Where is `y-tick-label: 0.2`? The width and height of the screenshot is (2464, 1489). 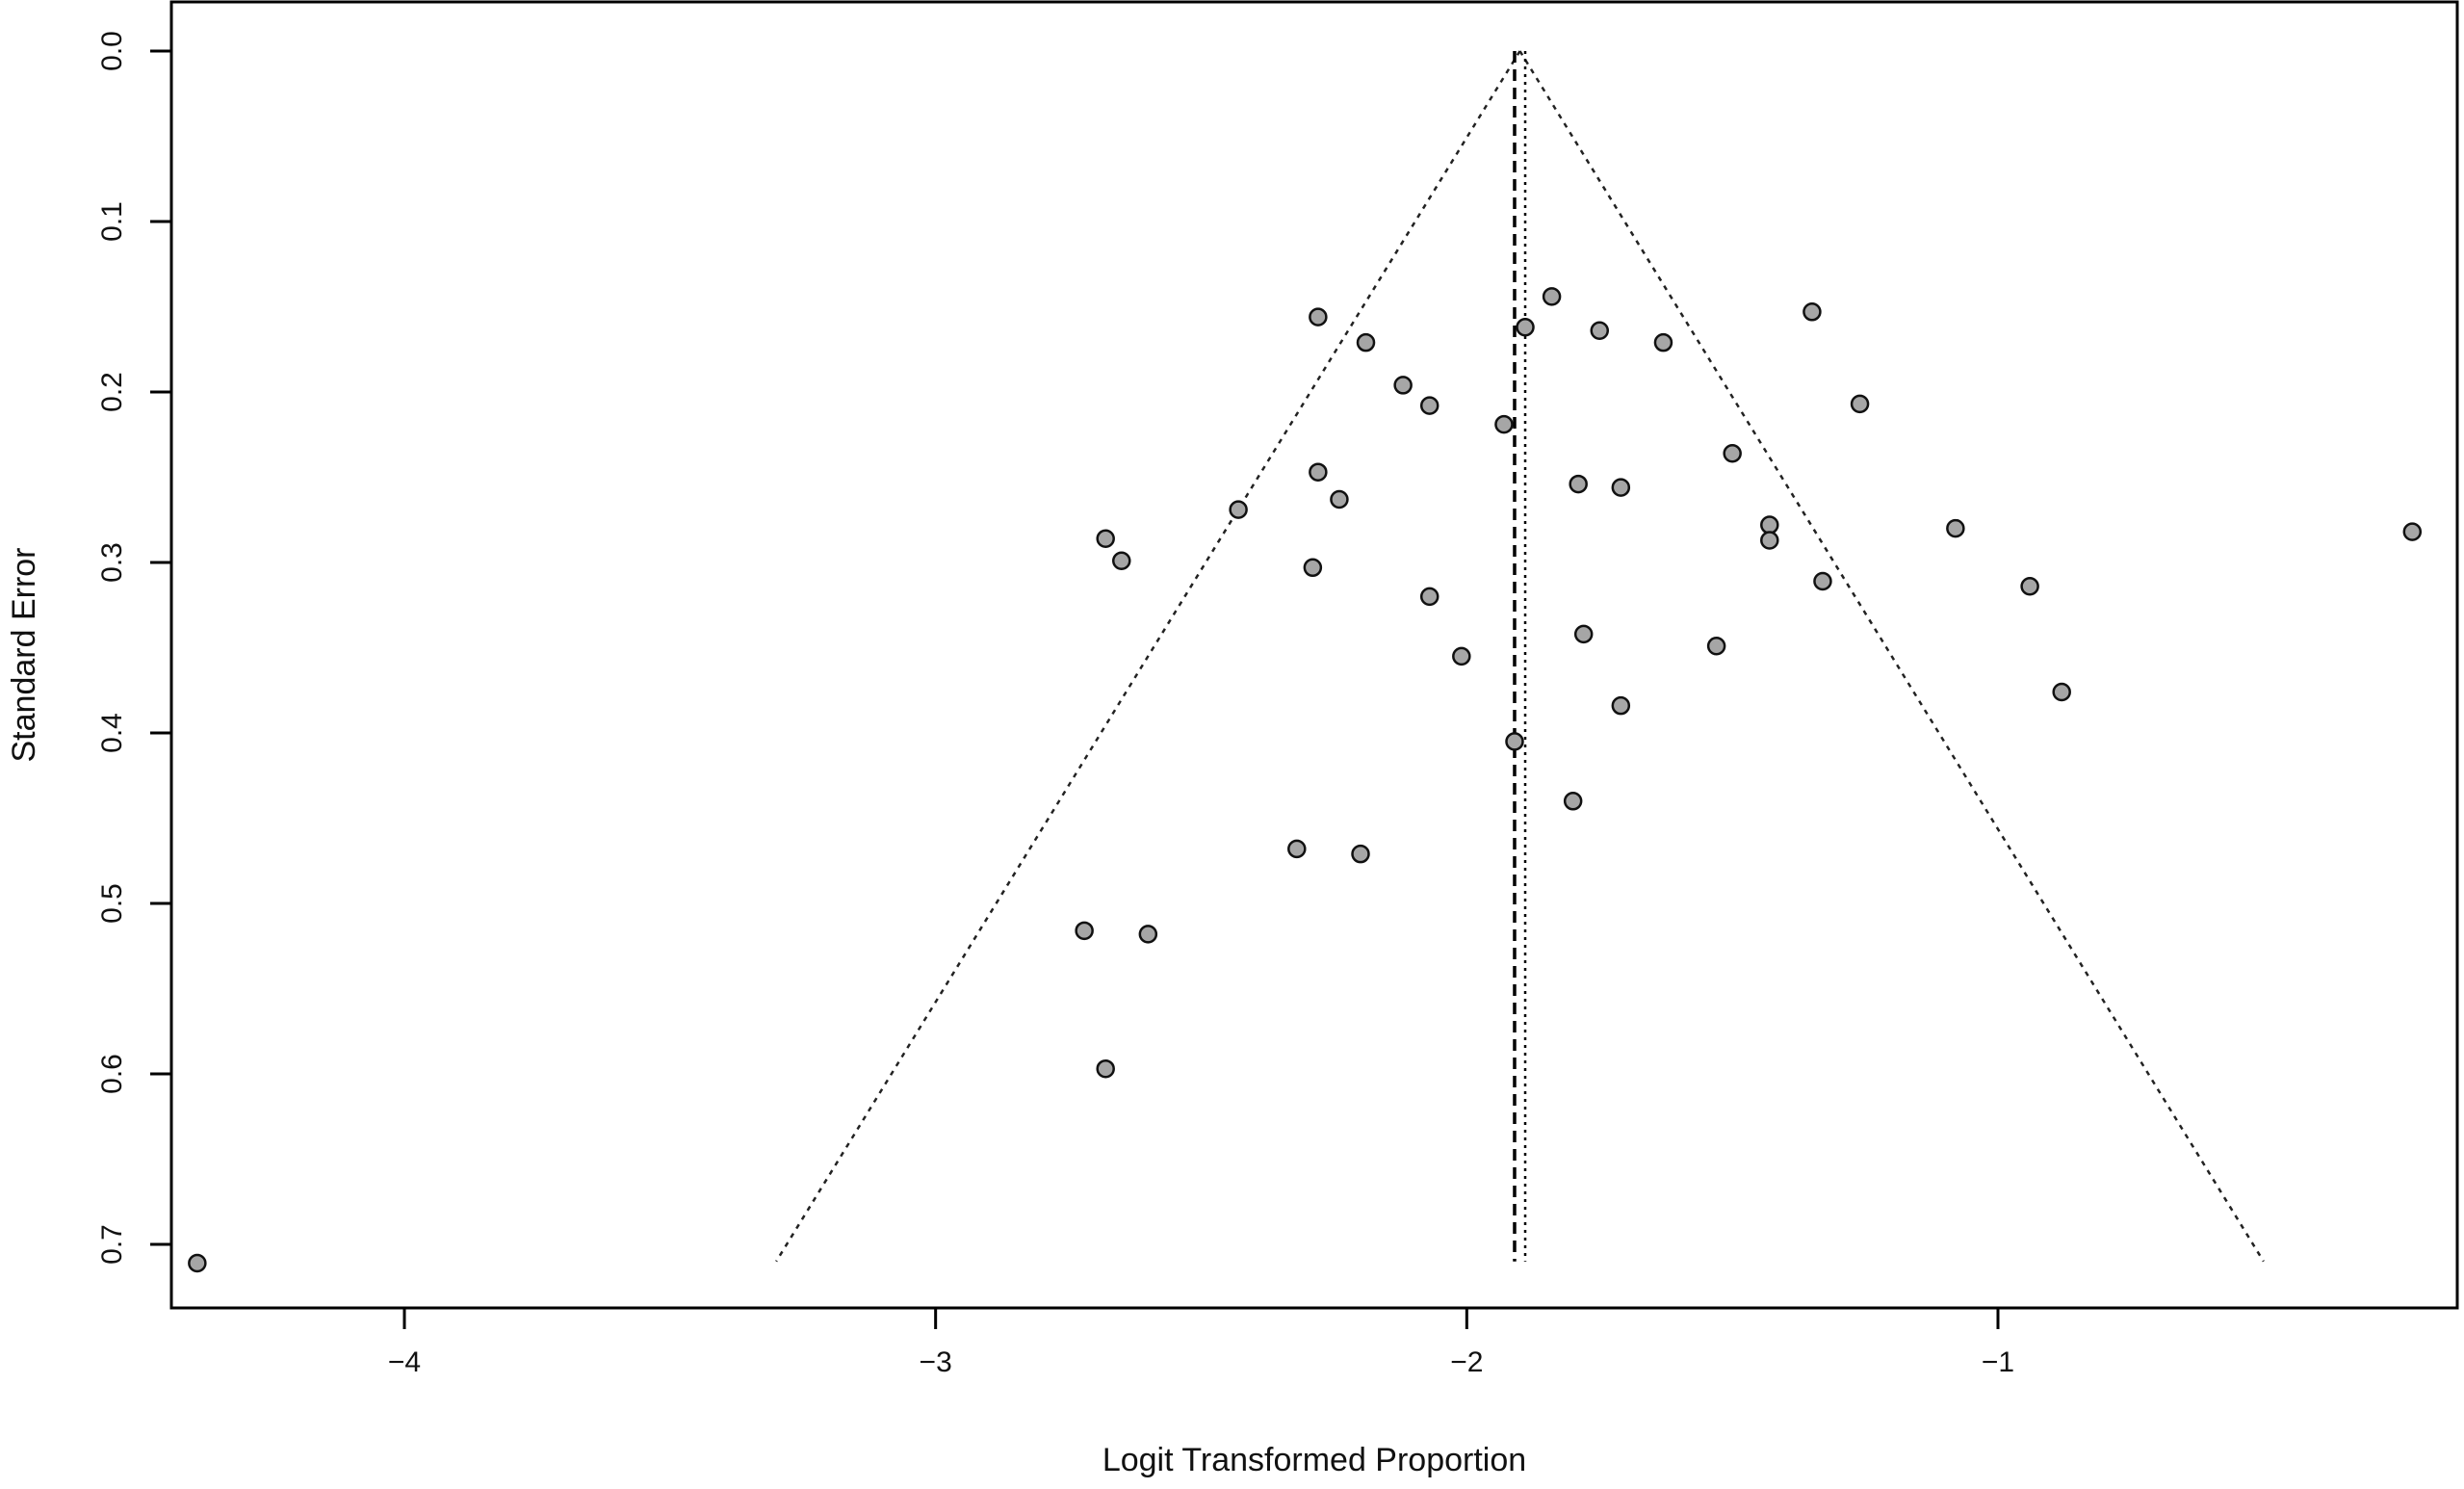 y-tick-label: 0.2 is located at coordinates (112, 392).